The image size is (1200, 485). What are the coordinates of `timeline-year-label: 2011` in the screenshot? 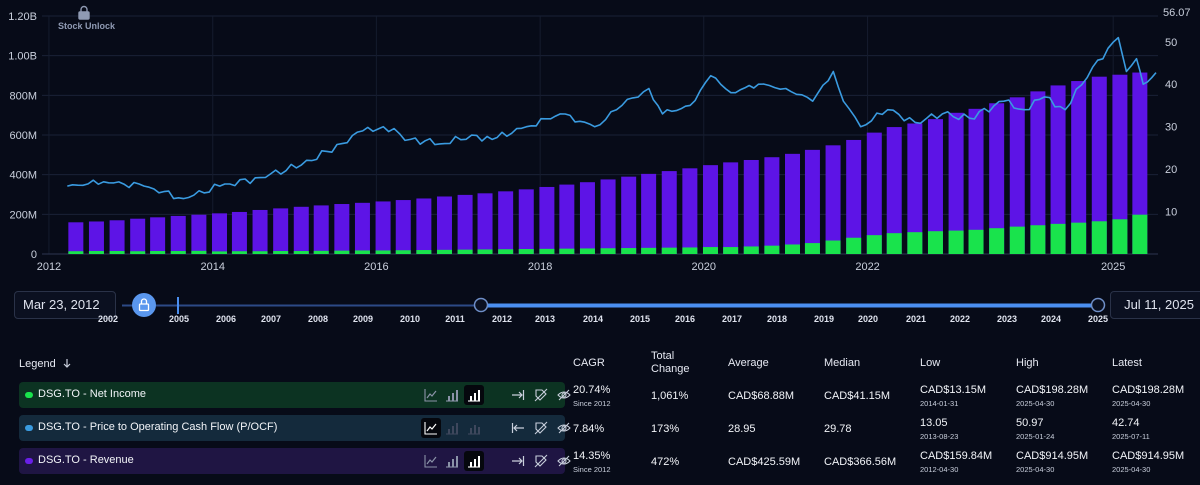 It's located at (455, 319).